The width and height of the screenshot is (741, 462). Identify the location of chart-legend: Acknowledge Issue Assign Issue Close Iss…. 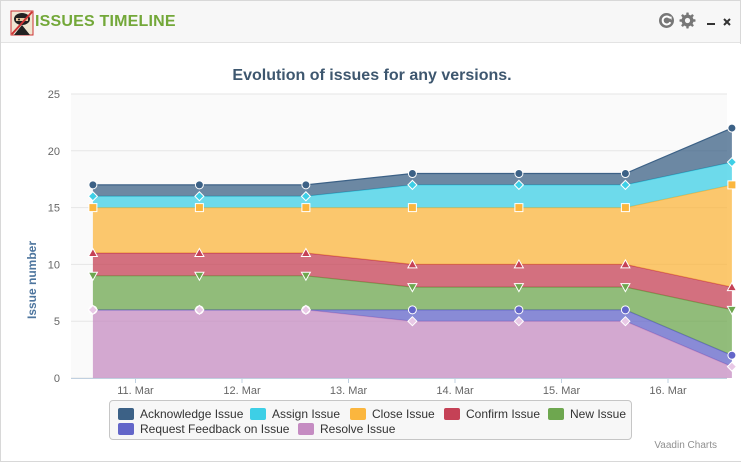
(370, 420).